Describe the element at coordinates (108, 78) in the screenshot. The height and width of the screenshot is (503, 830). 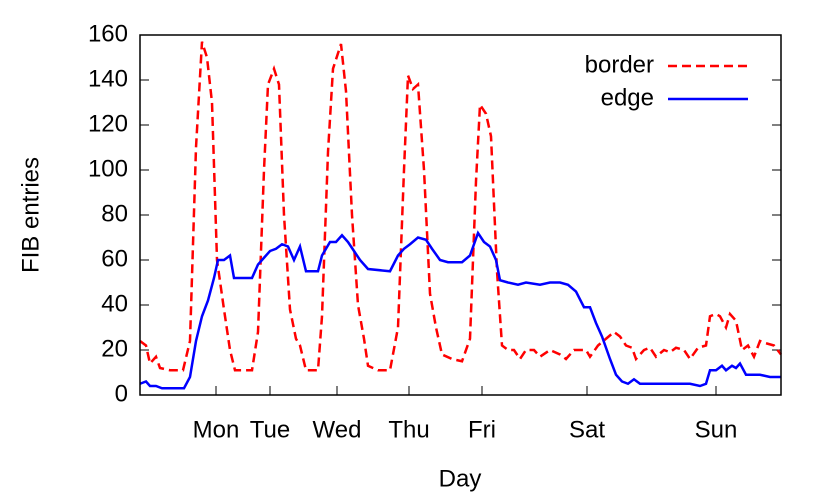
I see `y-tick-label: 140` at that location.